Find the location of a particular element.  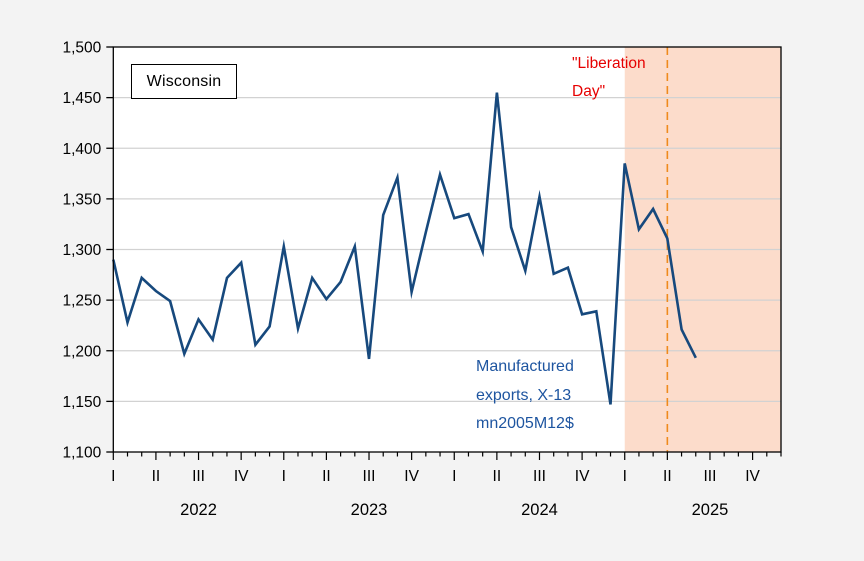

y-tick-label: 1,350 is located at coordinates (82, 199).